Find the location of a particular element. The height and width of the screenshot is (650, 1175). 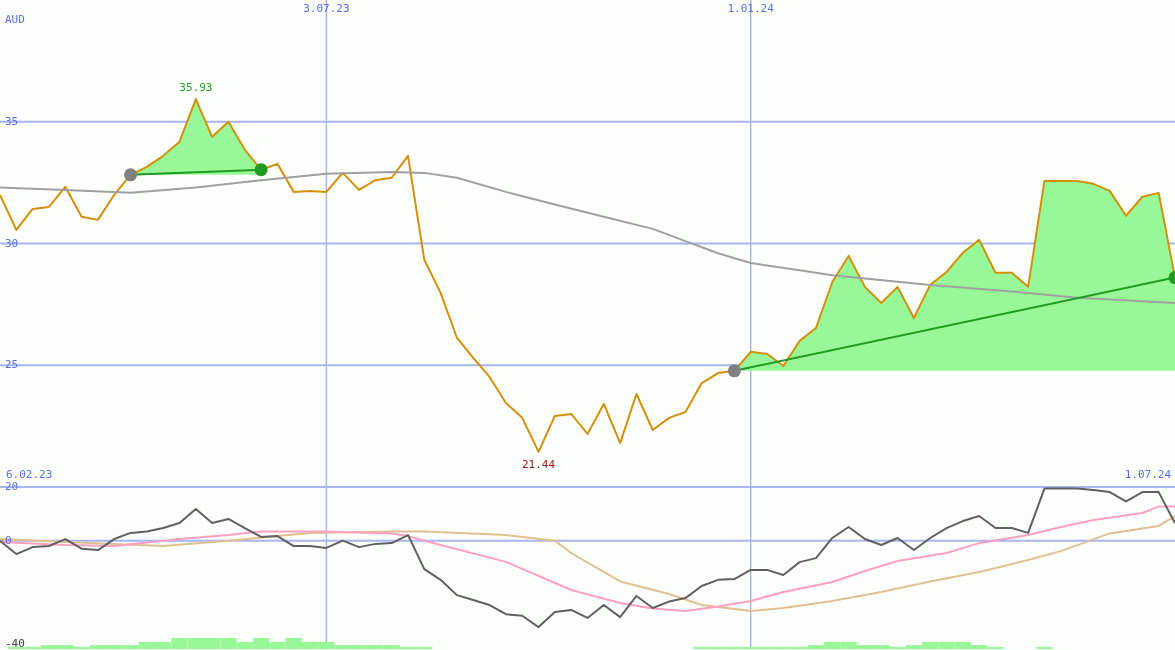

y-tick-label: 25 is located at coordinates (12, 365).